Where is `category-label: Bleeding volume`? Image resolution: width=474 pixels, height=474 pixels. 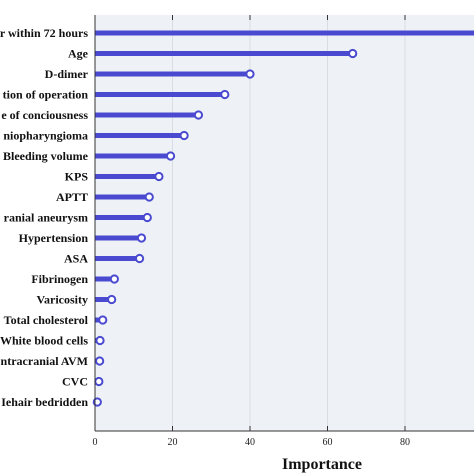
category-label: Bleeding volume is located at coordinates (46, 156).